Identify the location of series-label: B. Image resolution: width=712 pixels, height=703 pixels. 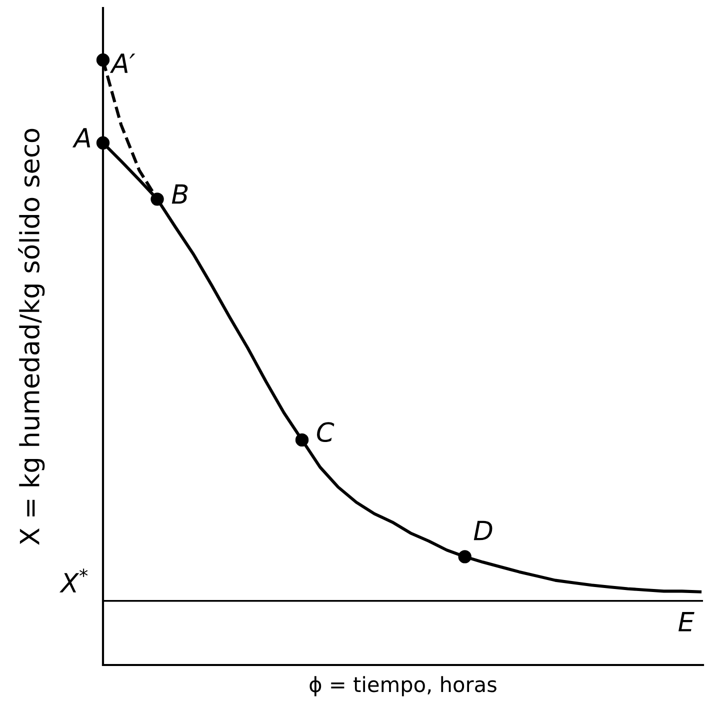
(180, 194).